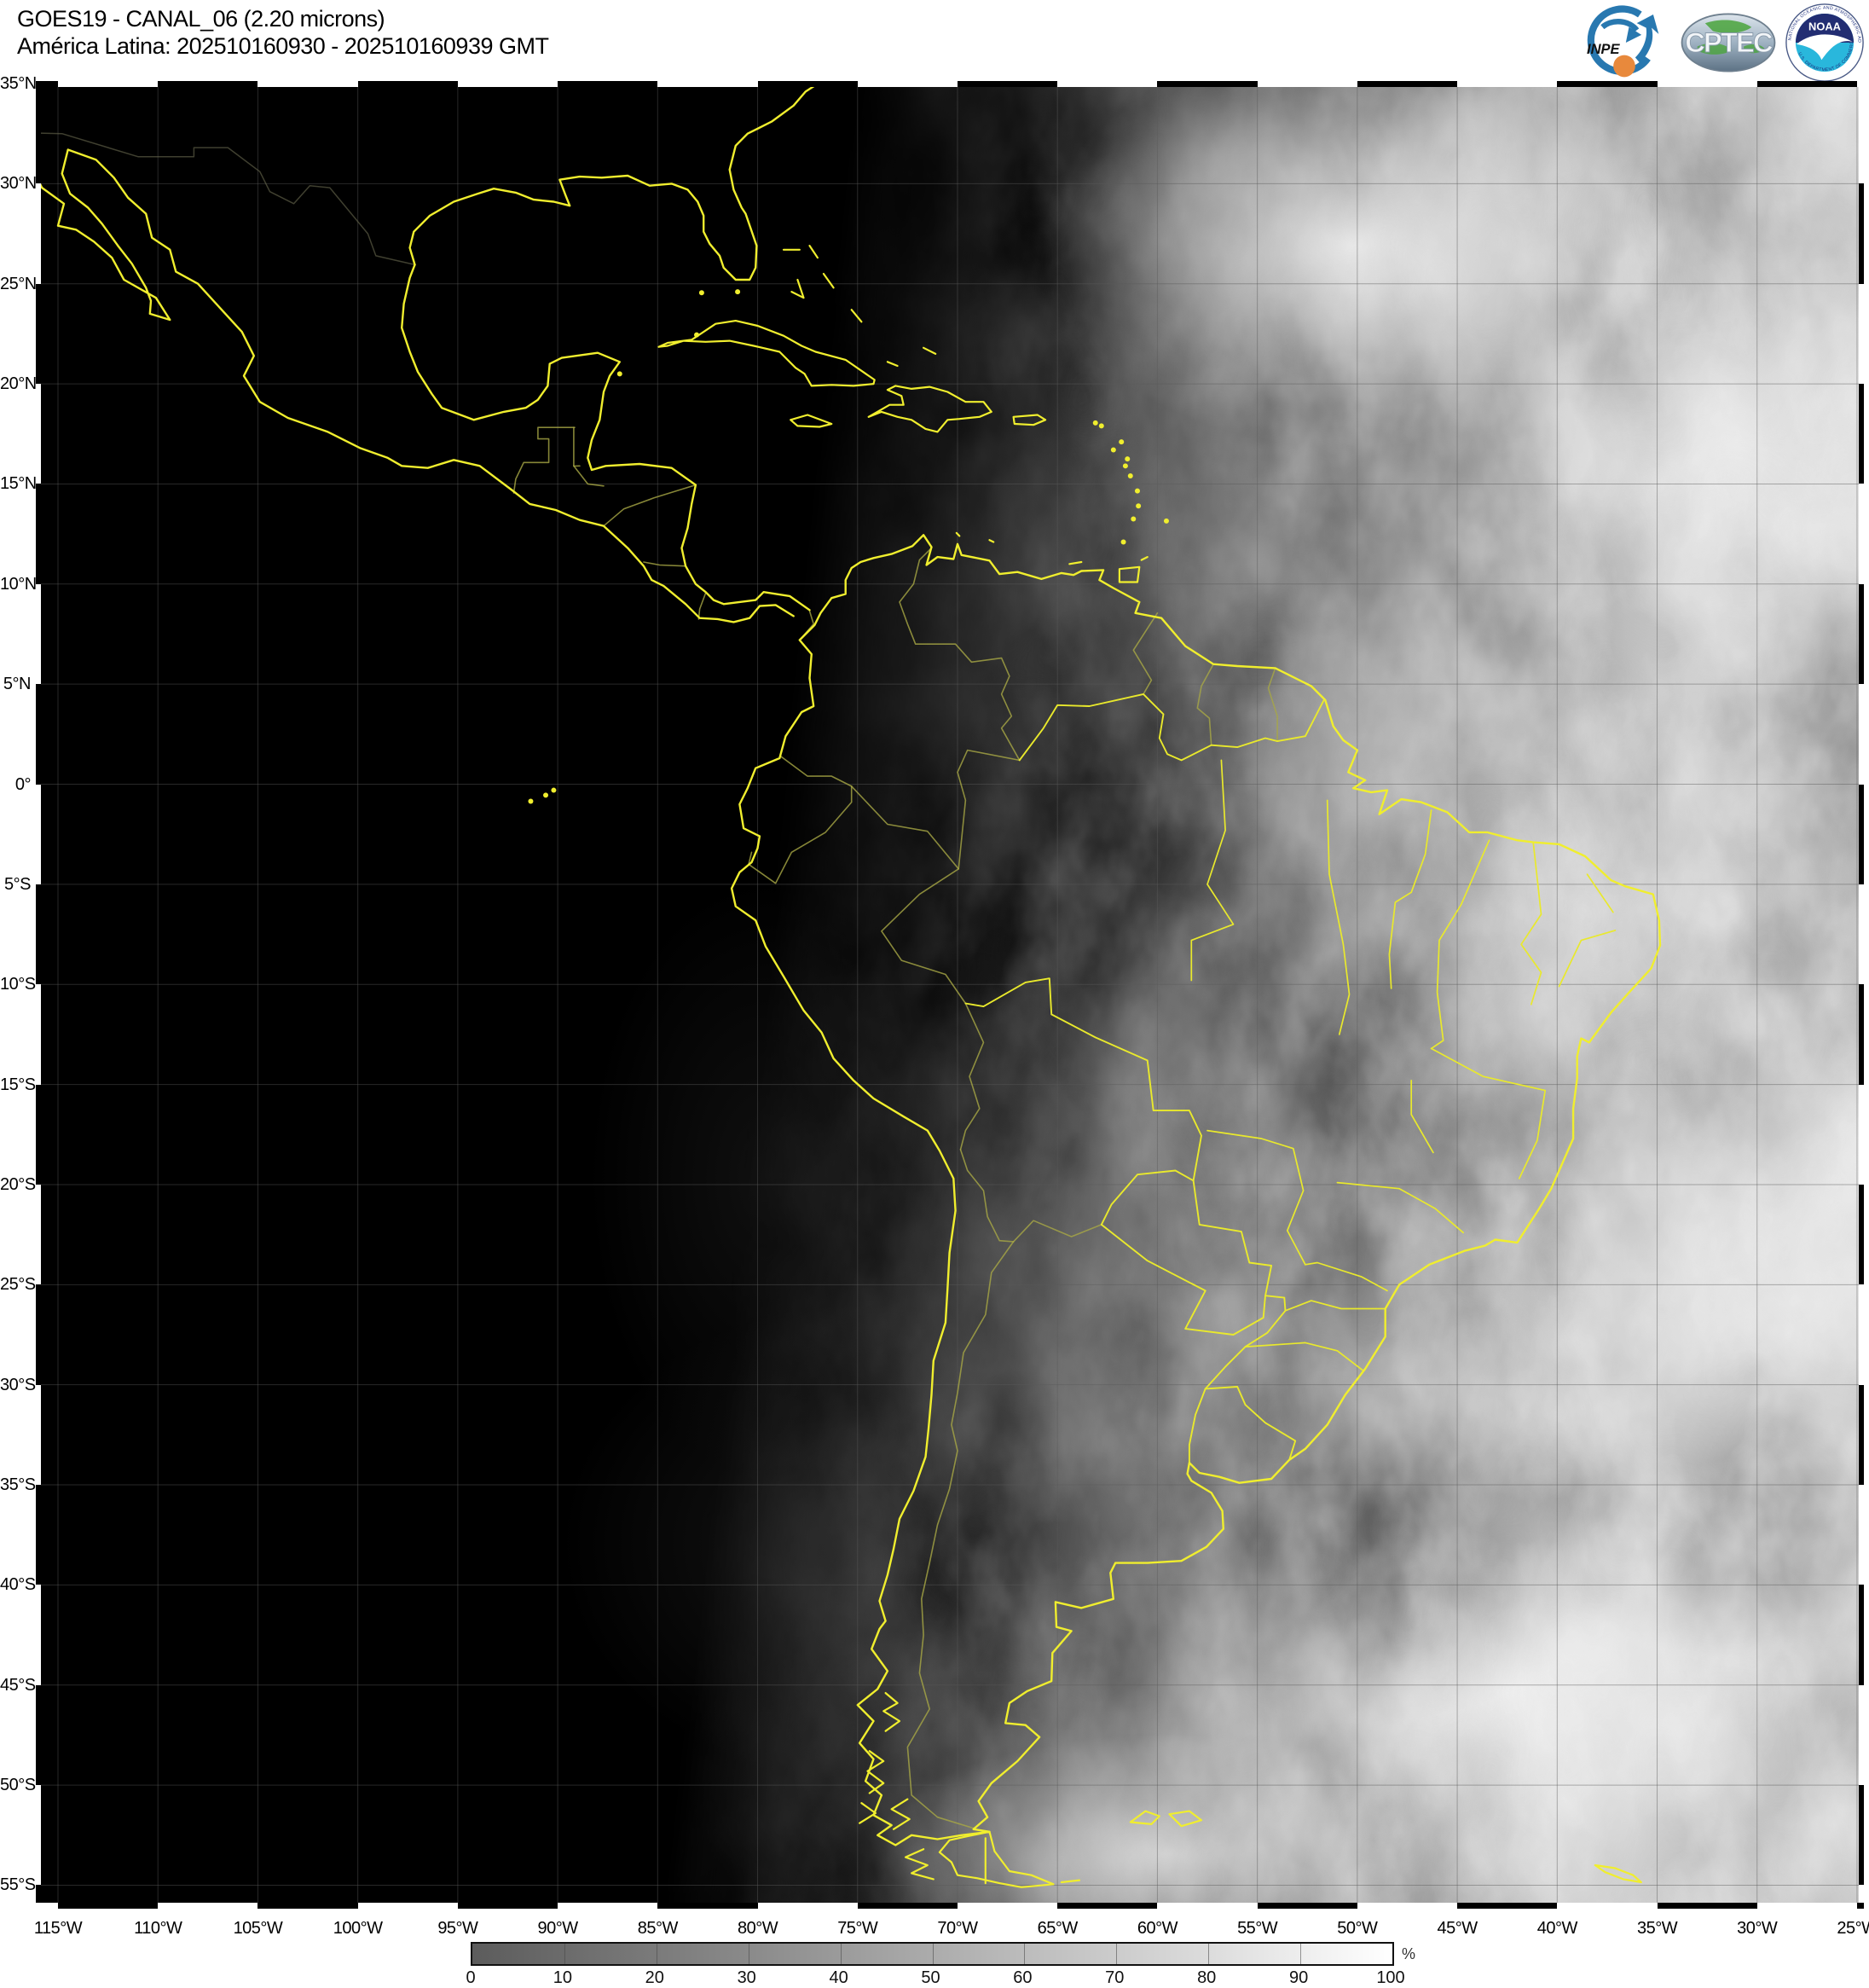 The height and width of the screenshot is (1988, 1869). Describe the element at coordinates (18, 1485) in the screenshot. I see `latitude-label: 35°S` at that location.